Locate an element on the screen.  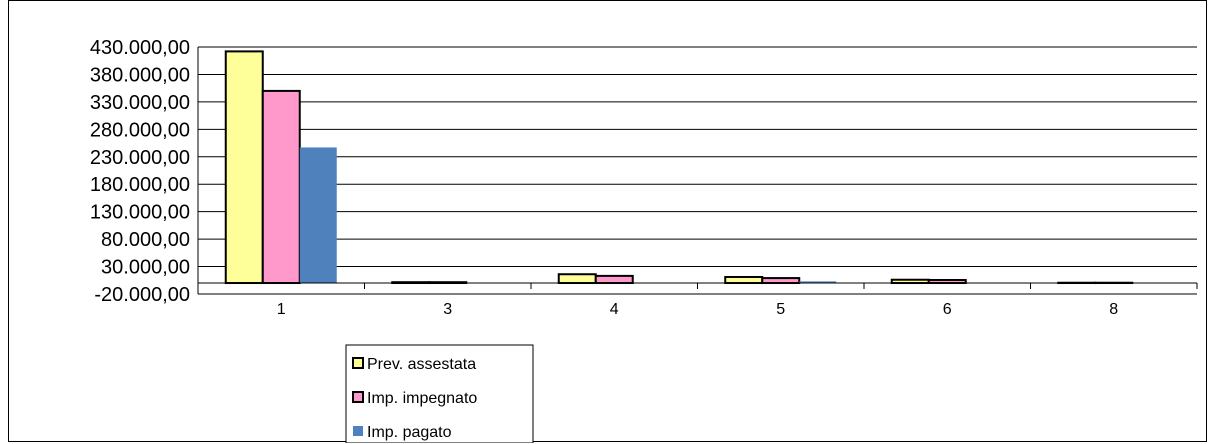
y-tick-label: 430.000,00 is located at coordinates (140, 48).